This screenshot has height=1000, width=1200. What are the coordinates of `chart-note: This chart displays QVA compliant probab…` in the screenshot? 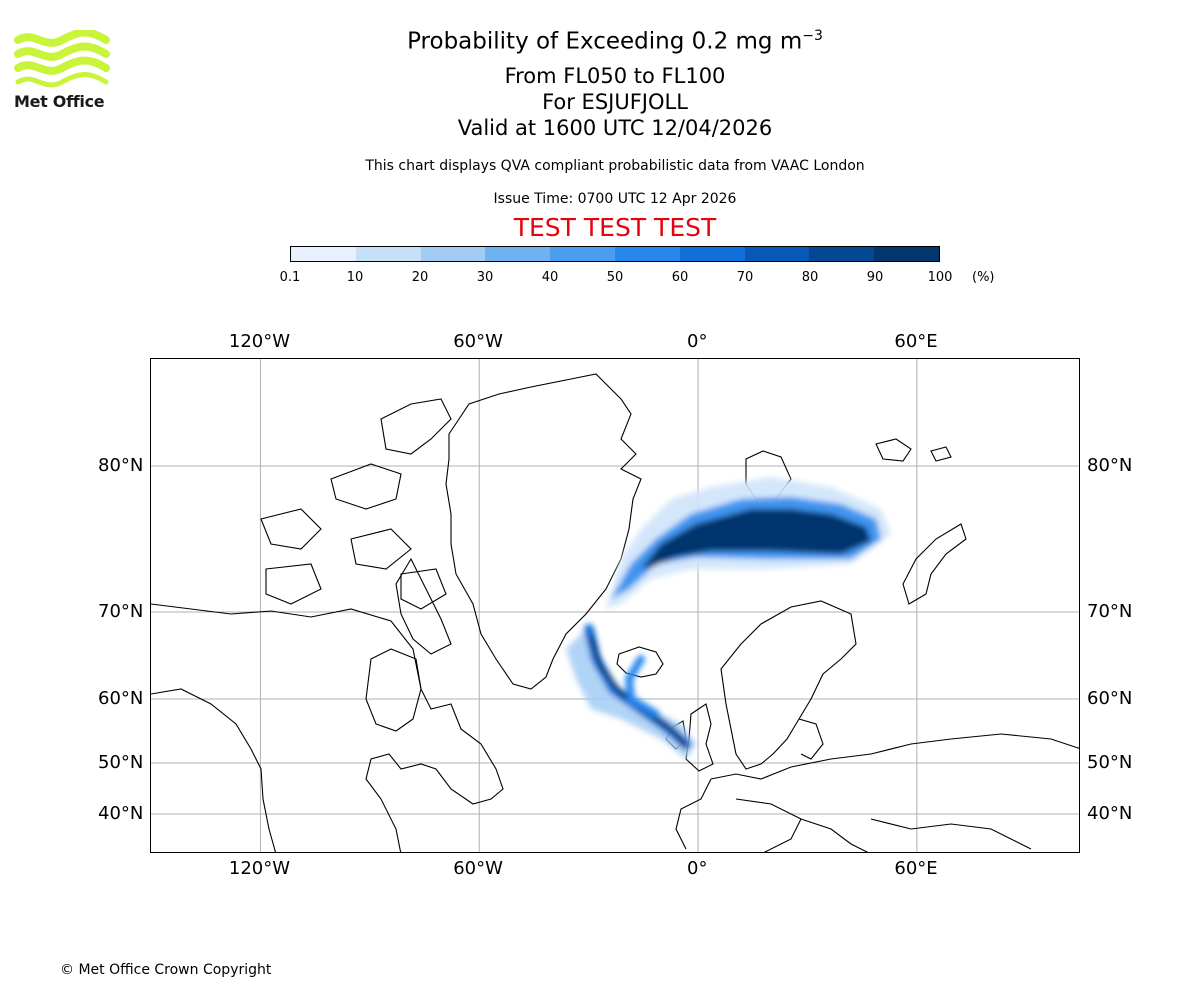 It's located at (615, 166).